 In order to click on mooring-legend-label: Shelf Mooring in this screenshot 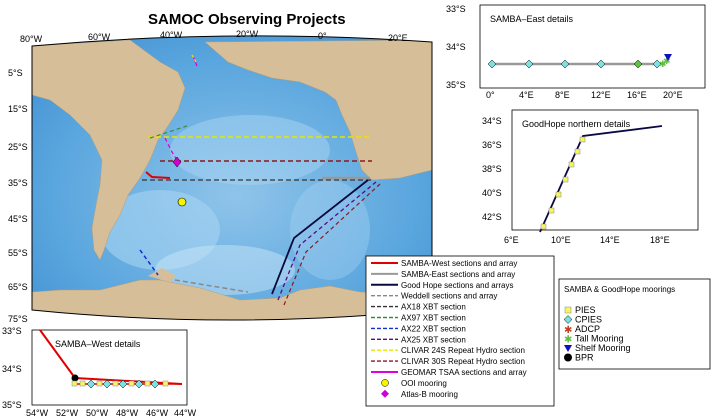, I will do `click(603, 348)`.